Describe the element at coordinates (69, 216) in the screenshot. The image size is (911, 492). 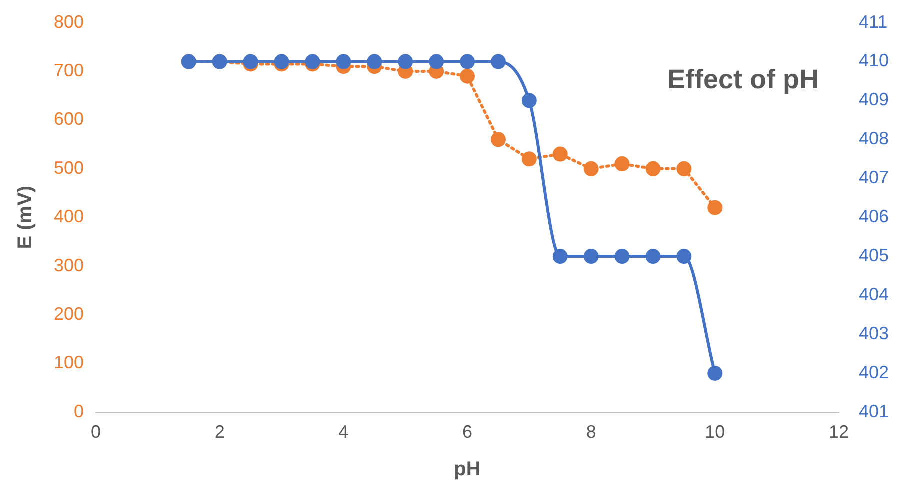
I see `y-tick-label: 400` at that location.